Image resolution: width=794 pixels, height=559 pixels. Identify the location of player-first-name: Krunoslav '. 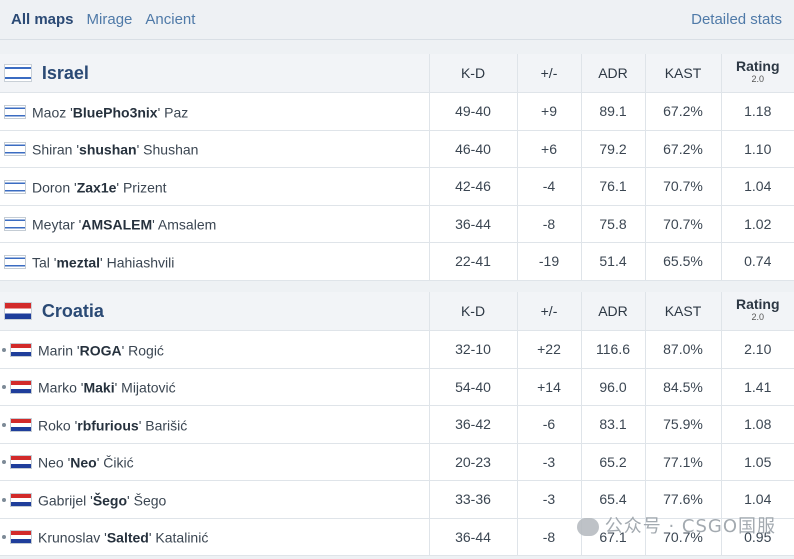
(72, 537).